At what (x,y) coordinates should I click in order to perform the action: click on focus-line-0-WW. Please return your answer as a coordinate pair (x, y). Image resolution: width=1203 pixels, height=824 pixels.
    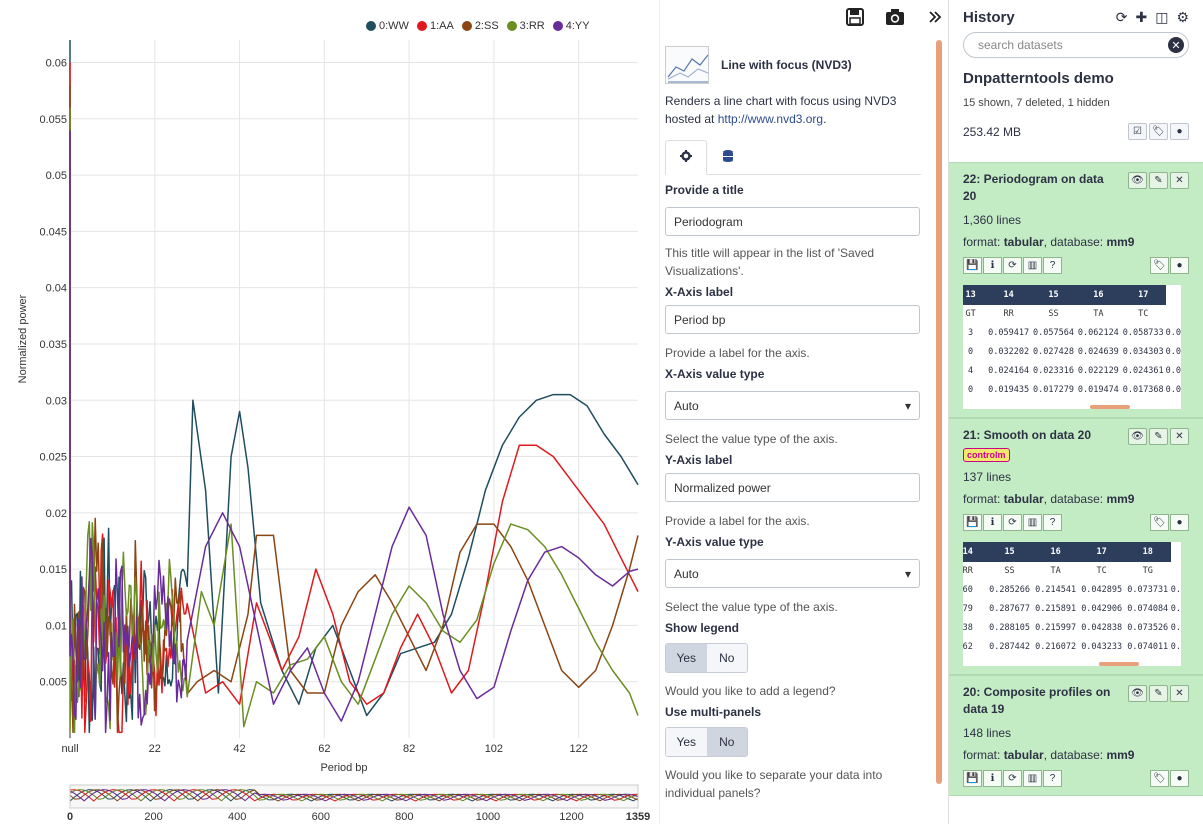
    Looking at the image, I should click on (354, 795).